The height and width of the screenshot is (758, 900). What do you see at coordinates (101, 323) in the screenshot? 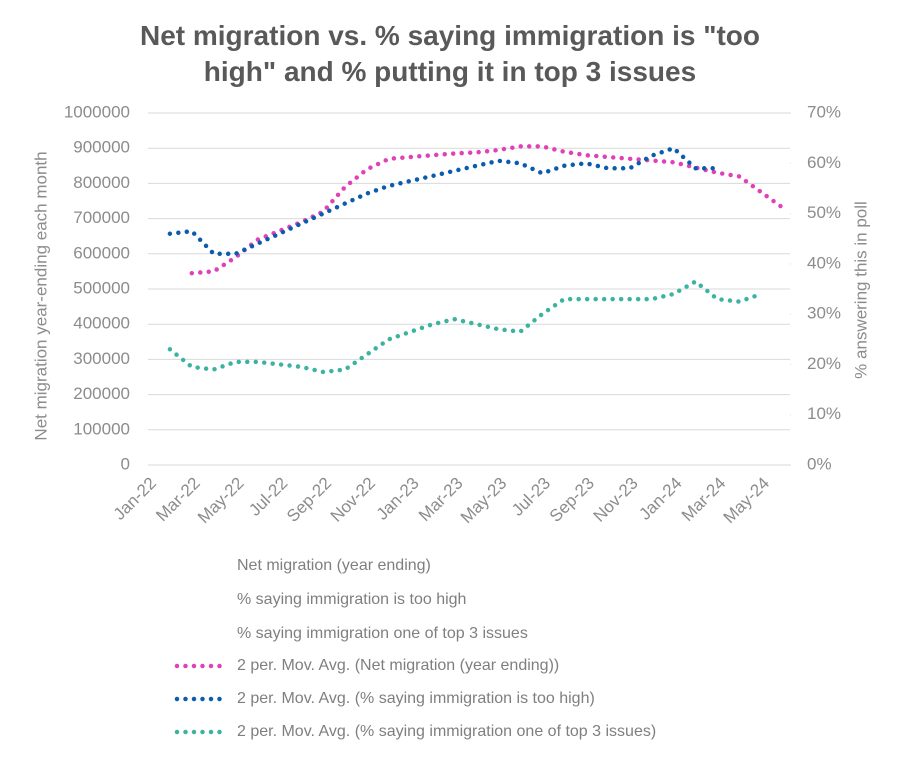
I see `y-tick-label: 400000` at bounding box center [101, 323].